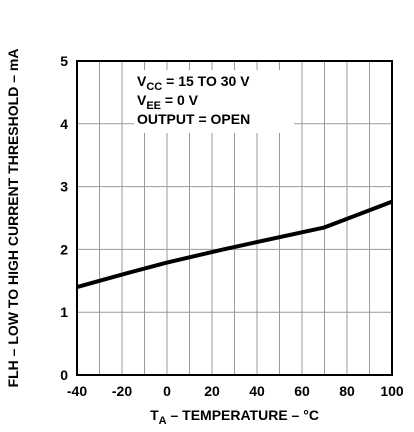 The height and width of the screenshot is (432, 414). Describe the element at coordinates (193, 83) in the screenshot. I see `annotation-line: VCC = 15 TO 30 V` at that location.